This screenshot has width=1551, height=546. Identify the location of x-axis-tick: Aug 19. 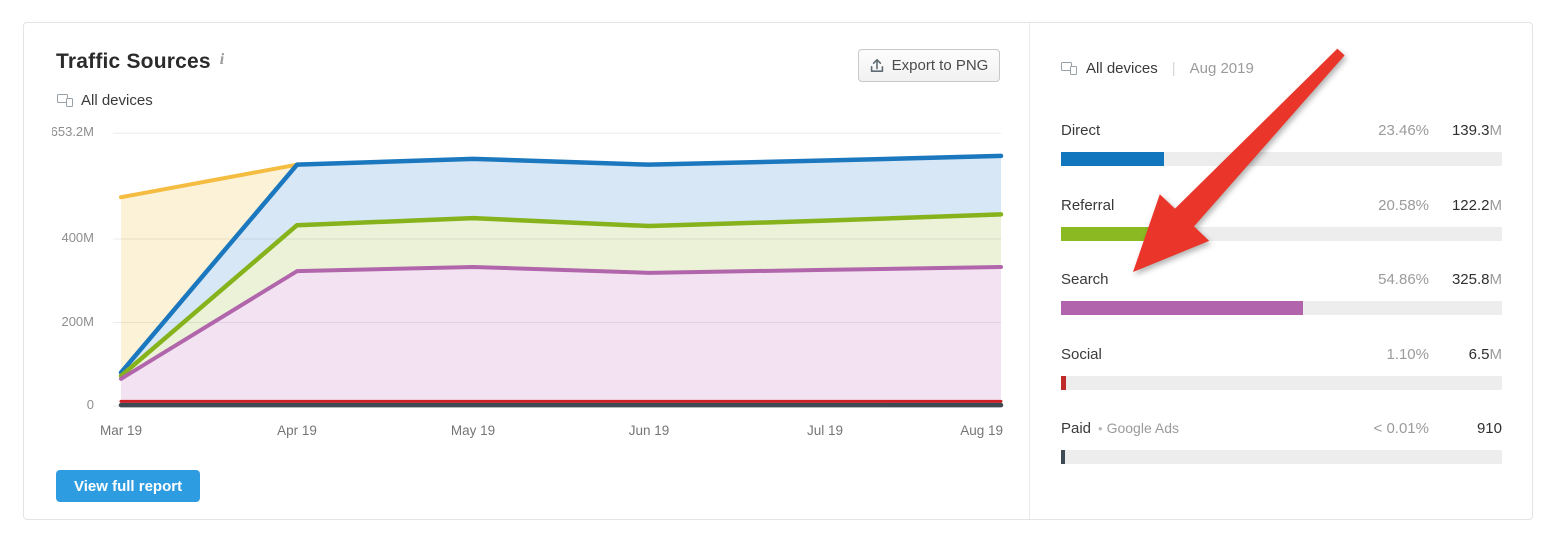
(981, 430).